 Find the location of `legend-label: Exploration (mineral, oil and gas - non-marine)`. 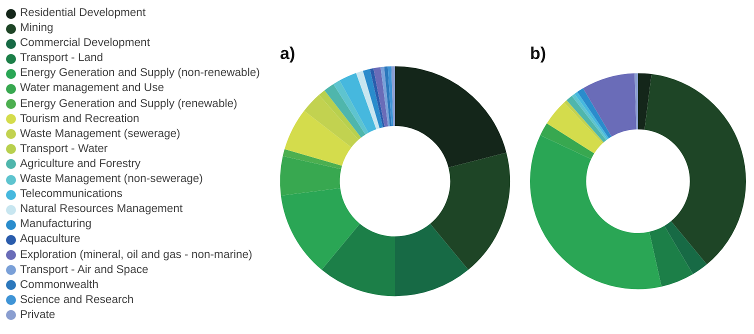

legend-label: Exploration (mineral, oil and gas - non-marine) is located at coordinates (136, 255).